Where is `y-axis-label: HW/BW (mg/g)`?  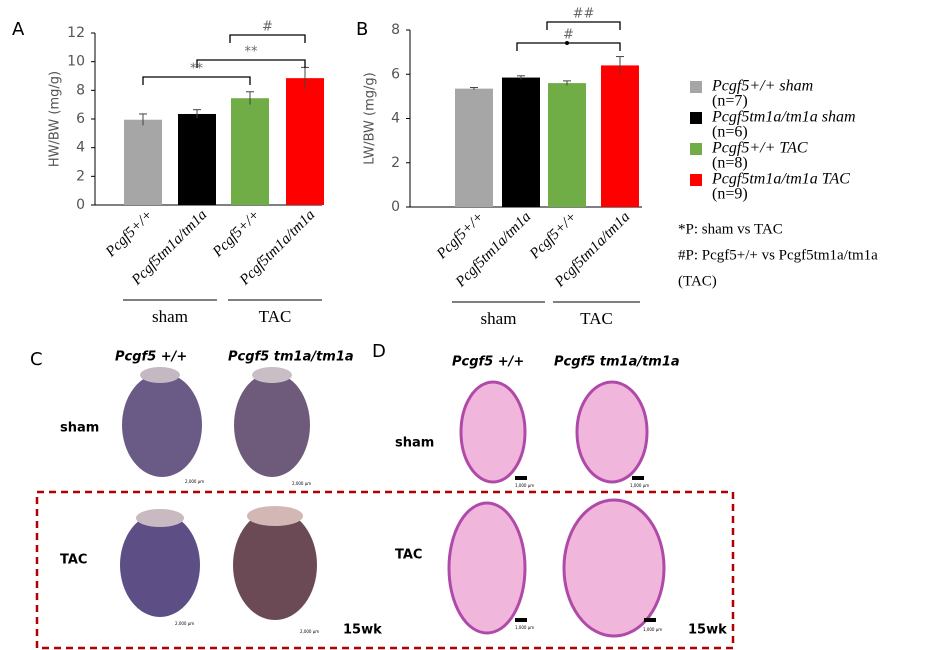
y-axis-label: HW/BW (mg/g) is located at coordinates (55, 119).